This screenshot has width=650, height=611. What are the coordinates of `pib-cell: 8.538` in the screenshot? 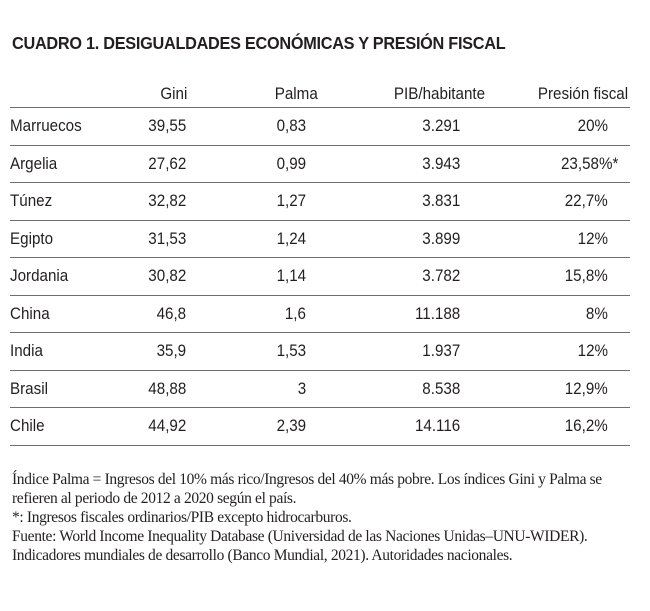 It's located at (441, 388).